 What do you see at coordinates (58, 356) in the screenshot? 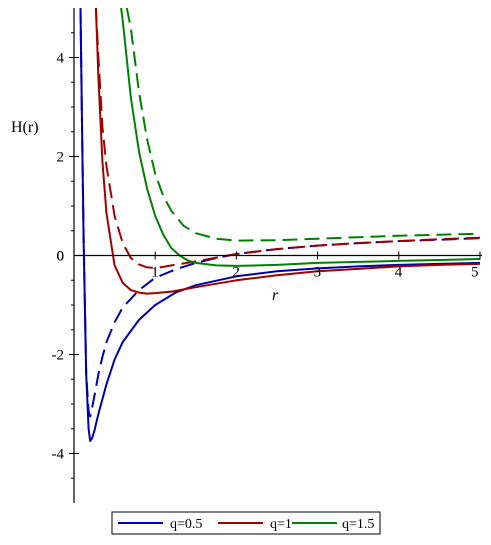
I see `y-tick-label: -2` at bounding box center [58, 356].